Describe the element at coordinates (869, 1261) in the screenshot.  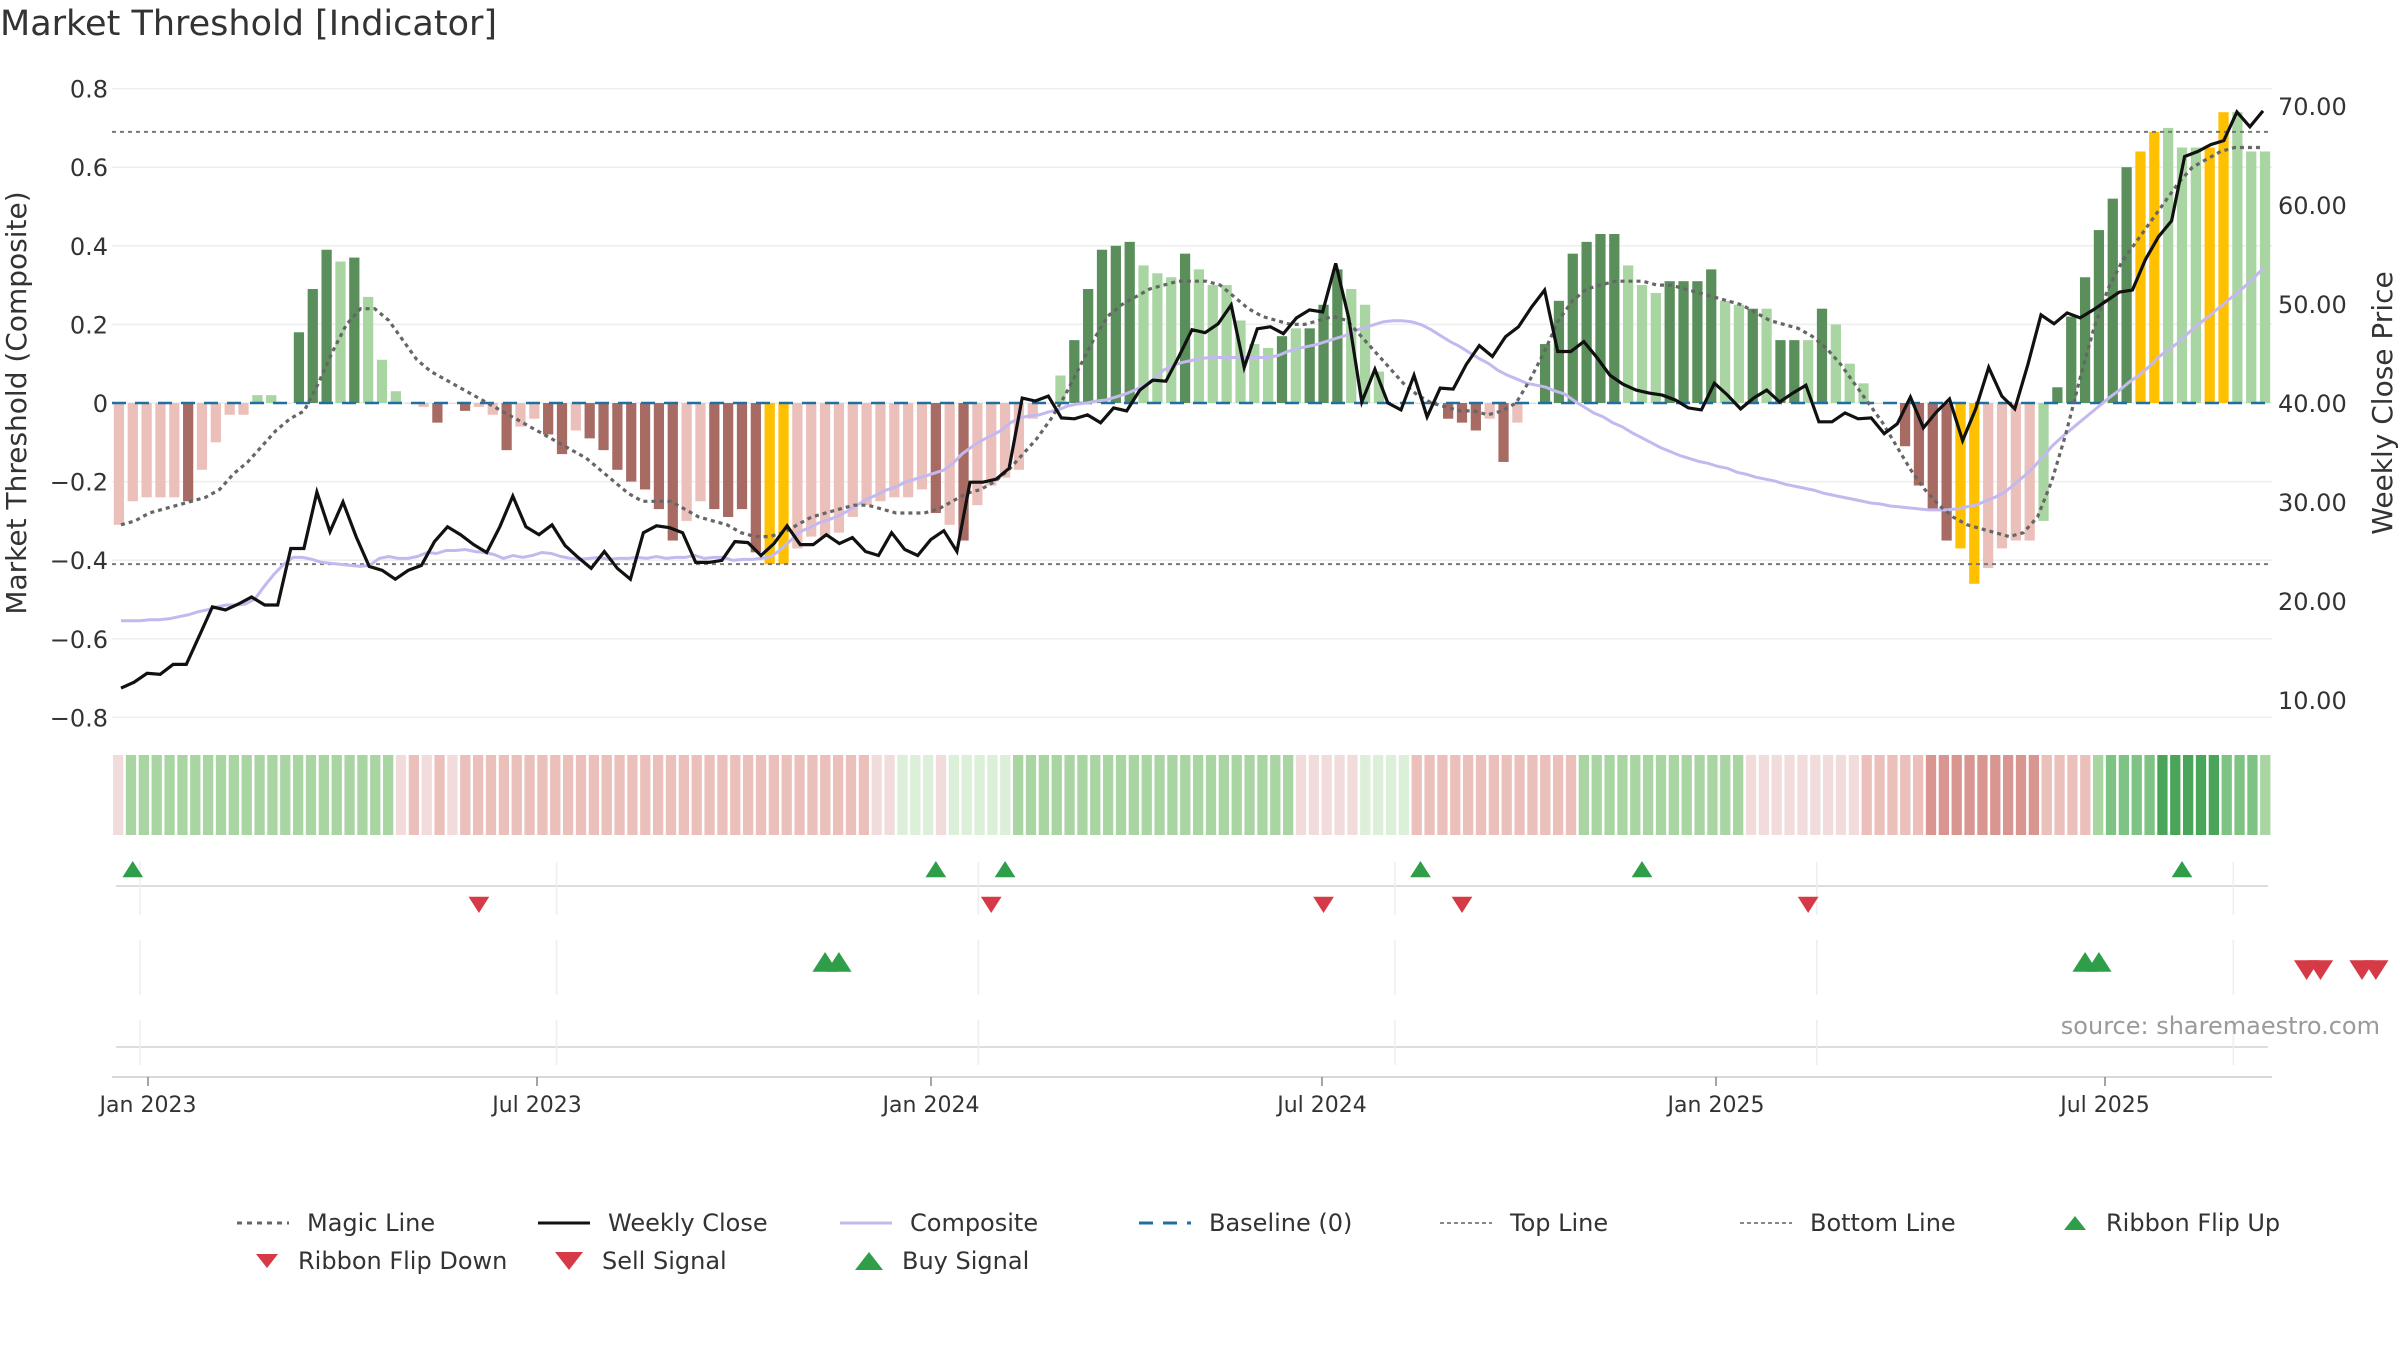
I see `legend-buy-signal-swatch` at that location.